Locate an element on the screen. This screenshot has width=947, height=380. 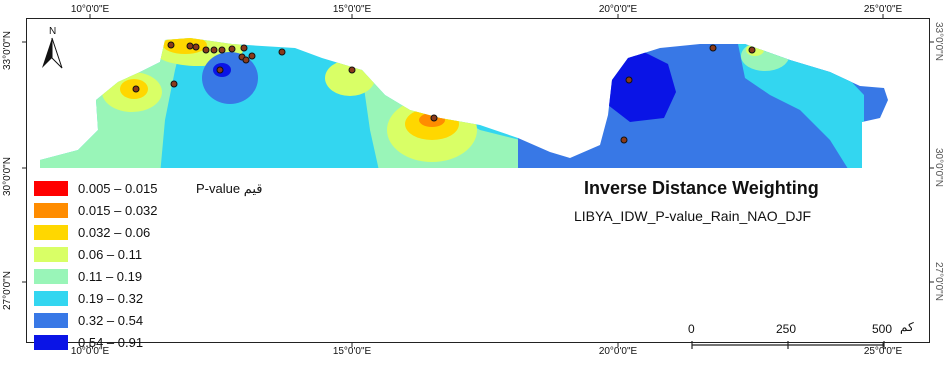
left-tick-label: 33°0'0"N is located at coordinates (7, 50).